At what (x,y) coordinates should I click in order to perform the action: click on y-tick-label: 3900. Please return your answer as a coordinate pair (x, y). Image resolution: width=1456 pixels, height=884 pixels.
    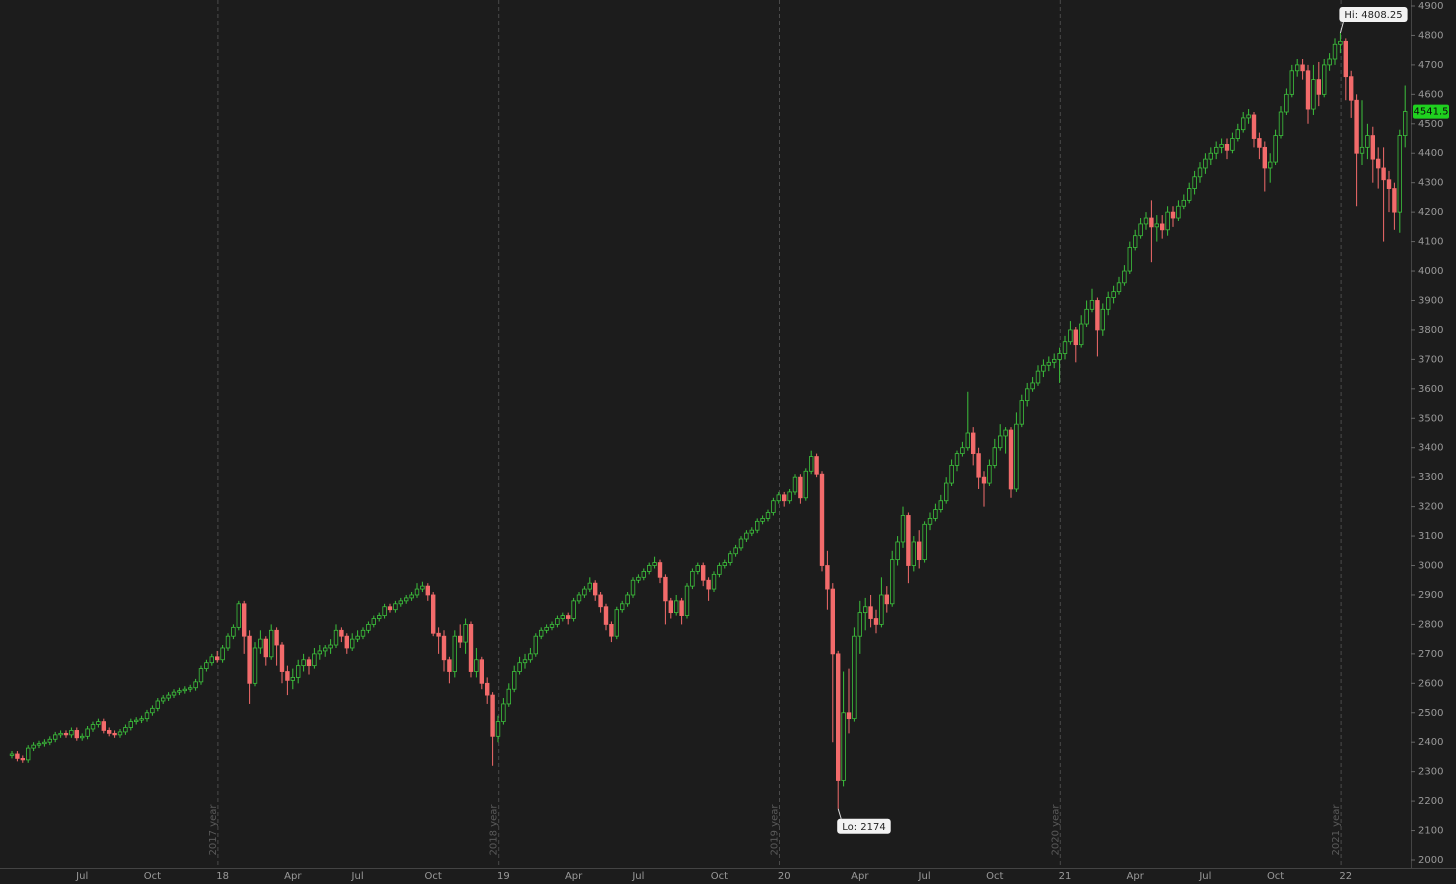
    Looking at the image, I should click on (1430, 300).